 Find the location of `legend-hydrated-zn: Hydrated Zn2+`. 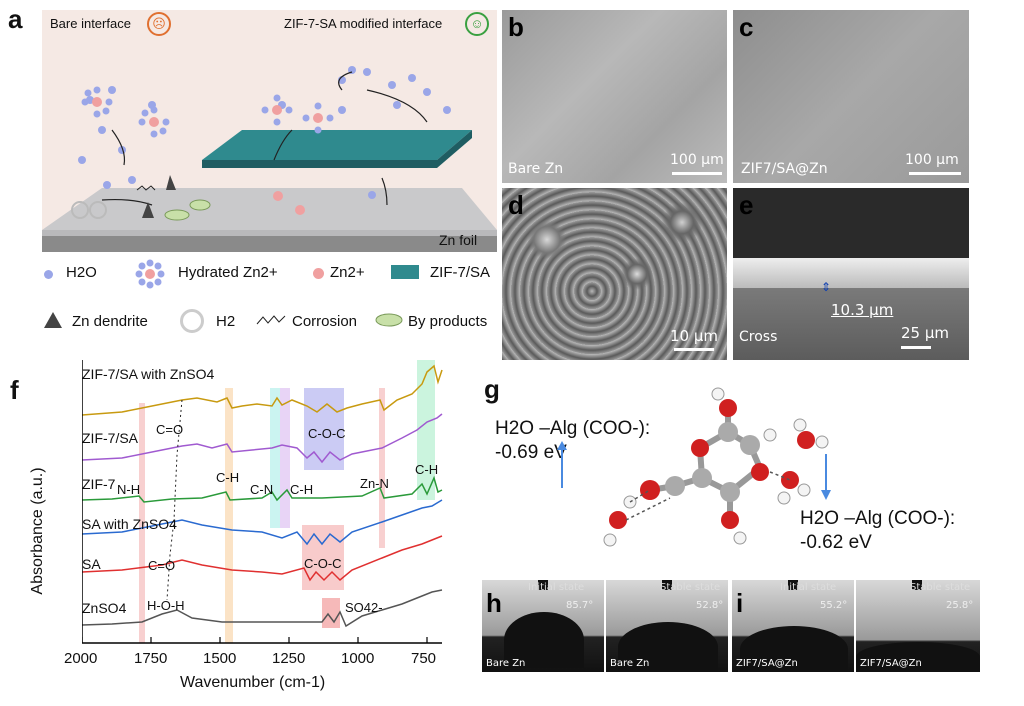

legend-hydrated-zn: Hydrated Zn2+ is located at coordinates (228, 272).